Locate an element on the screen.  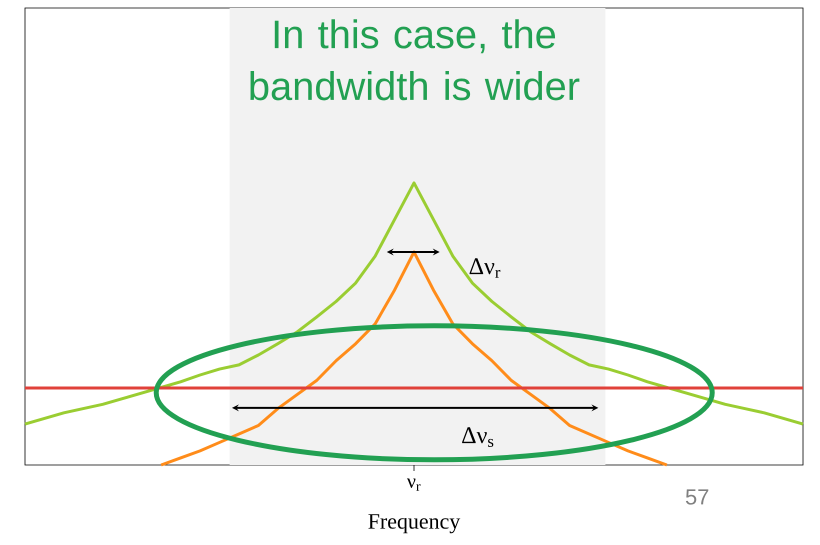
chart-title: In this case, the bandwidth is wider is located at coordinates (415, 59).